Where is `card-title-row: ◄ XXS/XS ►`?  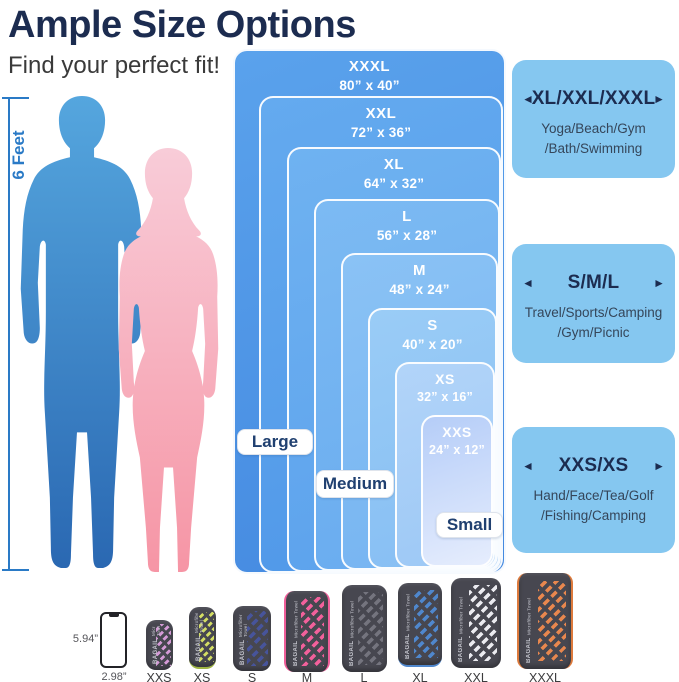
card-title-row: ◄ XXS/XS ► is located at coordinates (593, 466).